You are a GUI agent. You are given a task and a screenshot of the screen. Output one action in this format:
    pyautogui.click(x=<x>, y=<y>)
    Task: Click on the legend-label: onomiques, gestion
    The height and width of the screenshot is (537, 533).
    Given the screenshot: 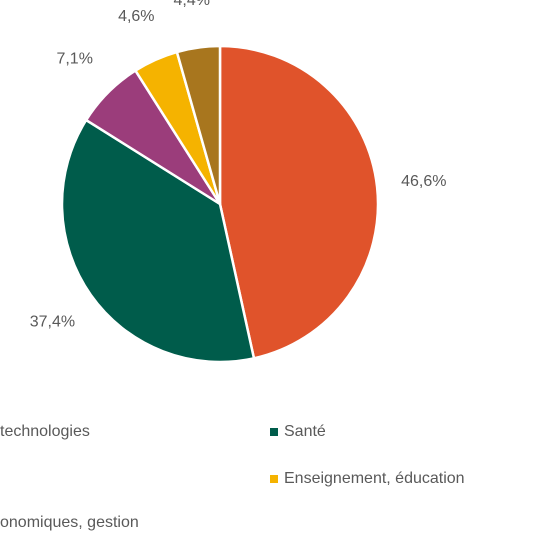 What is the action you would take?
    pyautogui.click(x=69, y=522)
    